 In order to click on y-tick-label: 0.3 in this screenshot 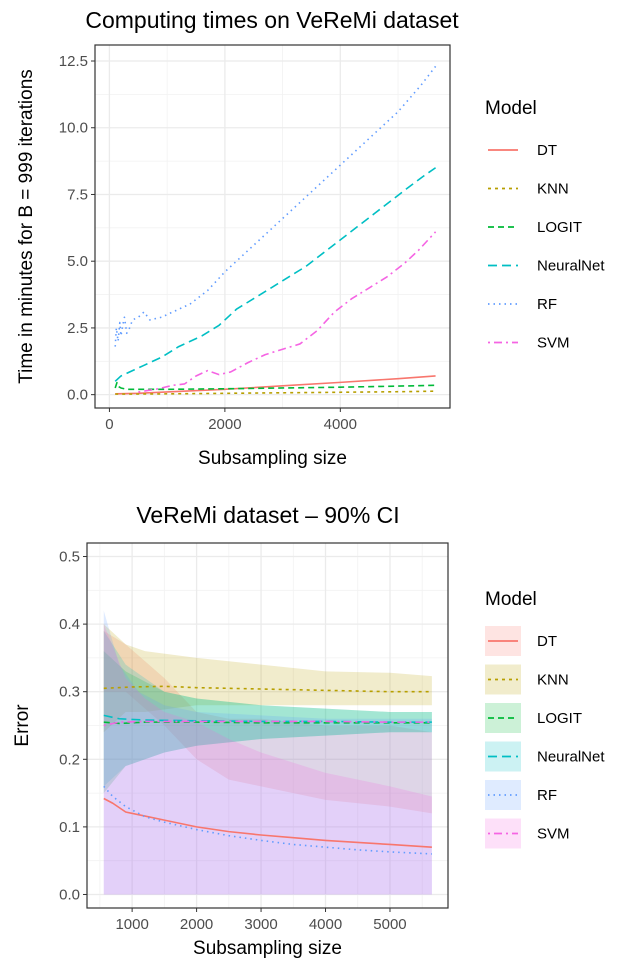, I will do `click(69, 692)`.